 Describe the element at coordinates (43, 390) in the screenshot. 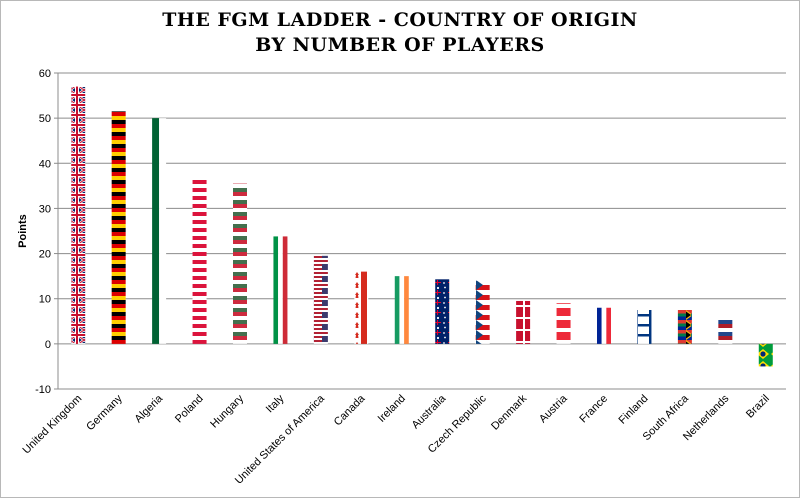

I see `y-tick-label: -10` at that location.